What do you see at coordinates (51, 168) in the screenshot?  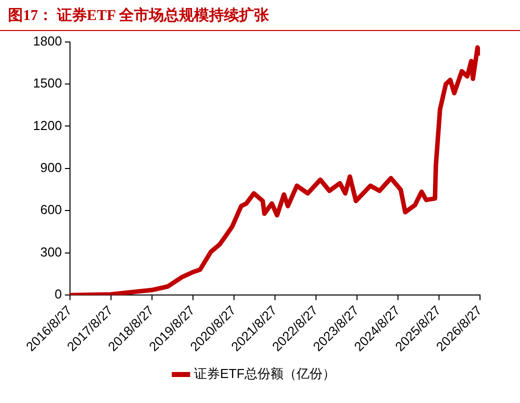 I see `y-tick-label: 900` at bounding box center [51, 168].